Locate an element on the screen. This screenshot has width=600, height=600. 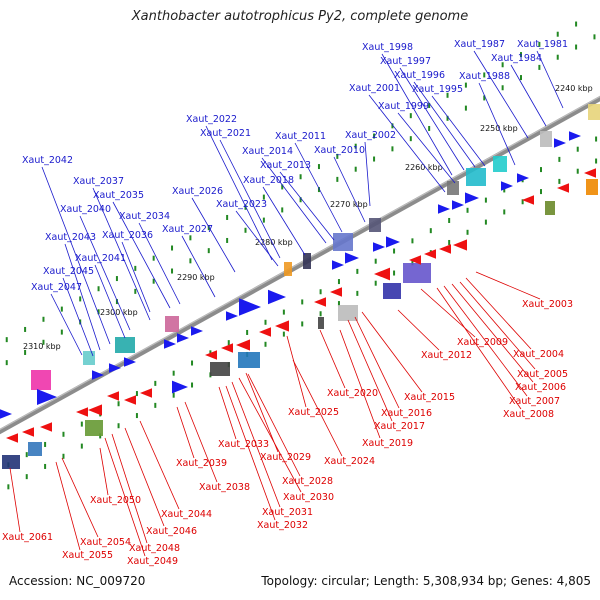
minus-gene-label: Xaut_2032 is located at coordinates (282, 525).